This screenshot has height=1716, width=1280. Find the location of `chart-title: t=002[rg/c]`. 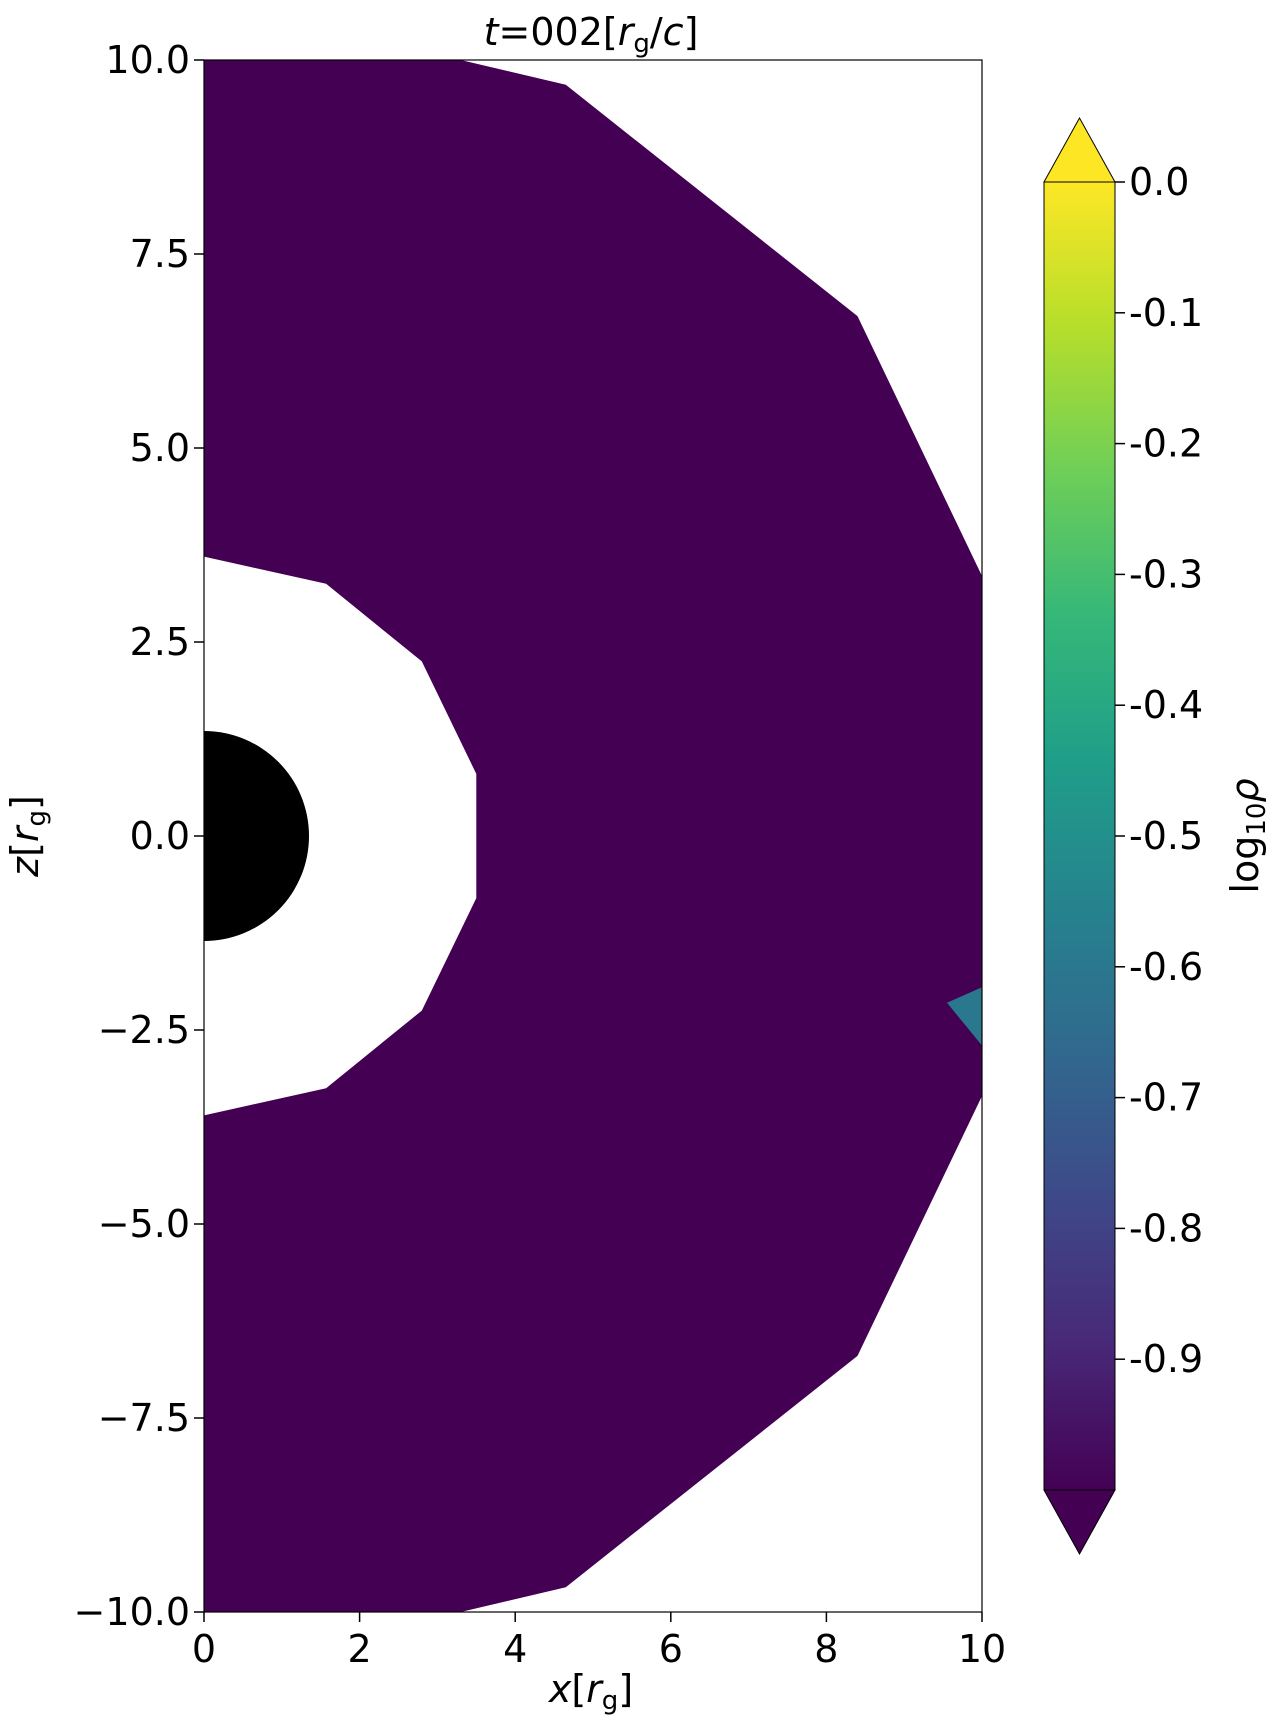

chart-title: t=002[rg/c] is located at coordinates (591, 34).